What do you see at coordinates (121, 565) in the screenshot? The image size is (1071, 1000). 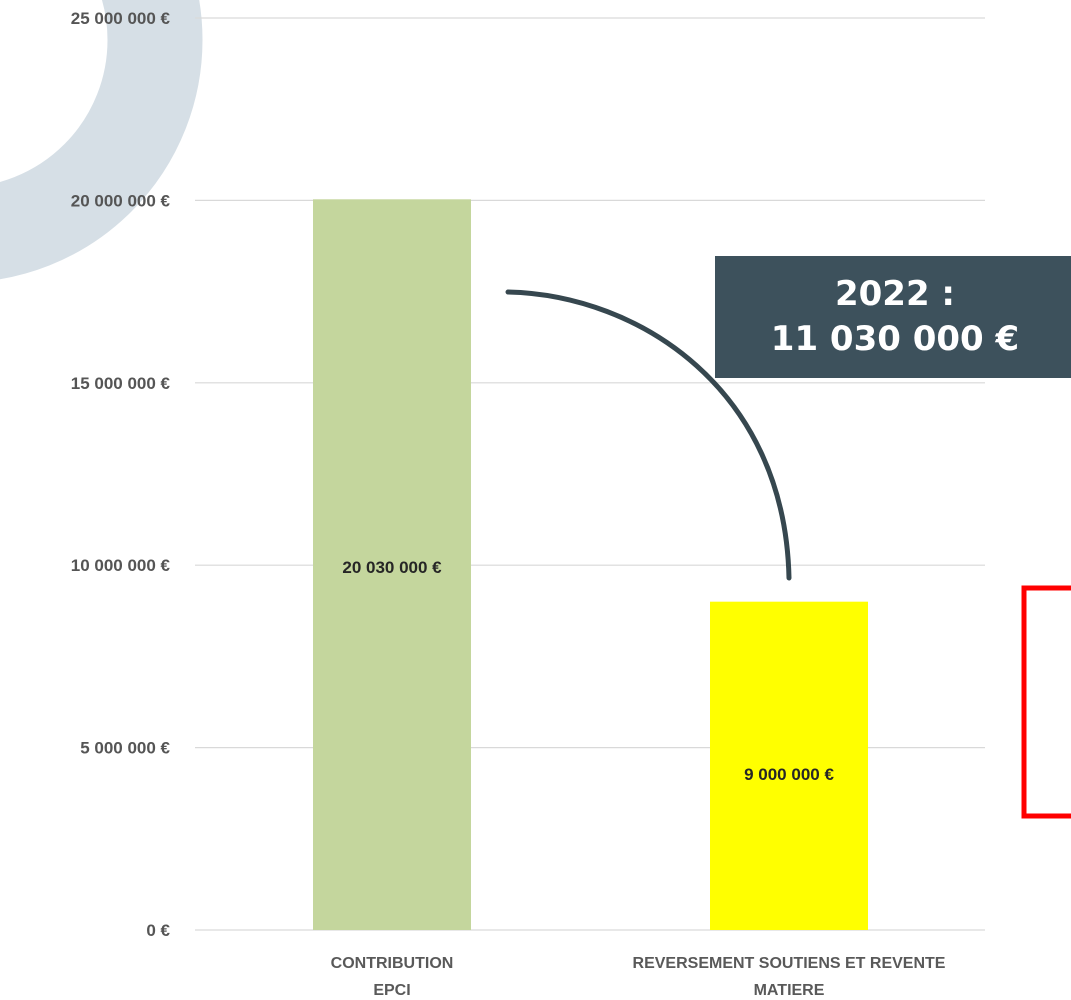 I see `y-tick-label: 10 000 000 €` at bounding box center [121, 565].